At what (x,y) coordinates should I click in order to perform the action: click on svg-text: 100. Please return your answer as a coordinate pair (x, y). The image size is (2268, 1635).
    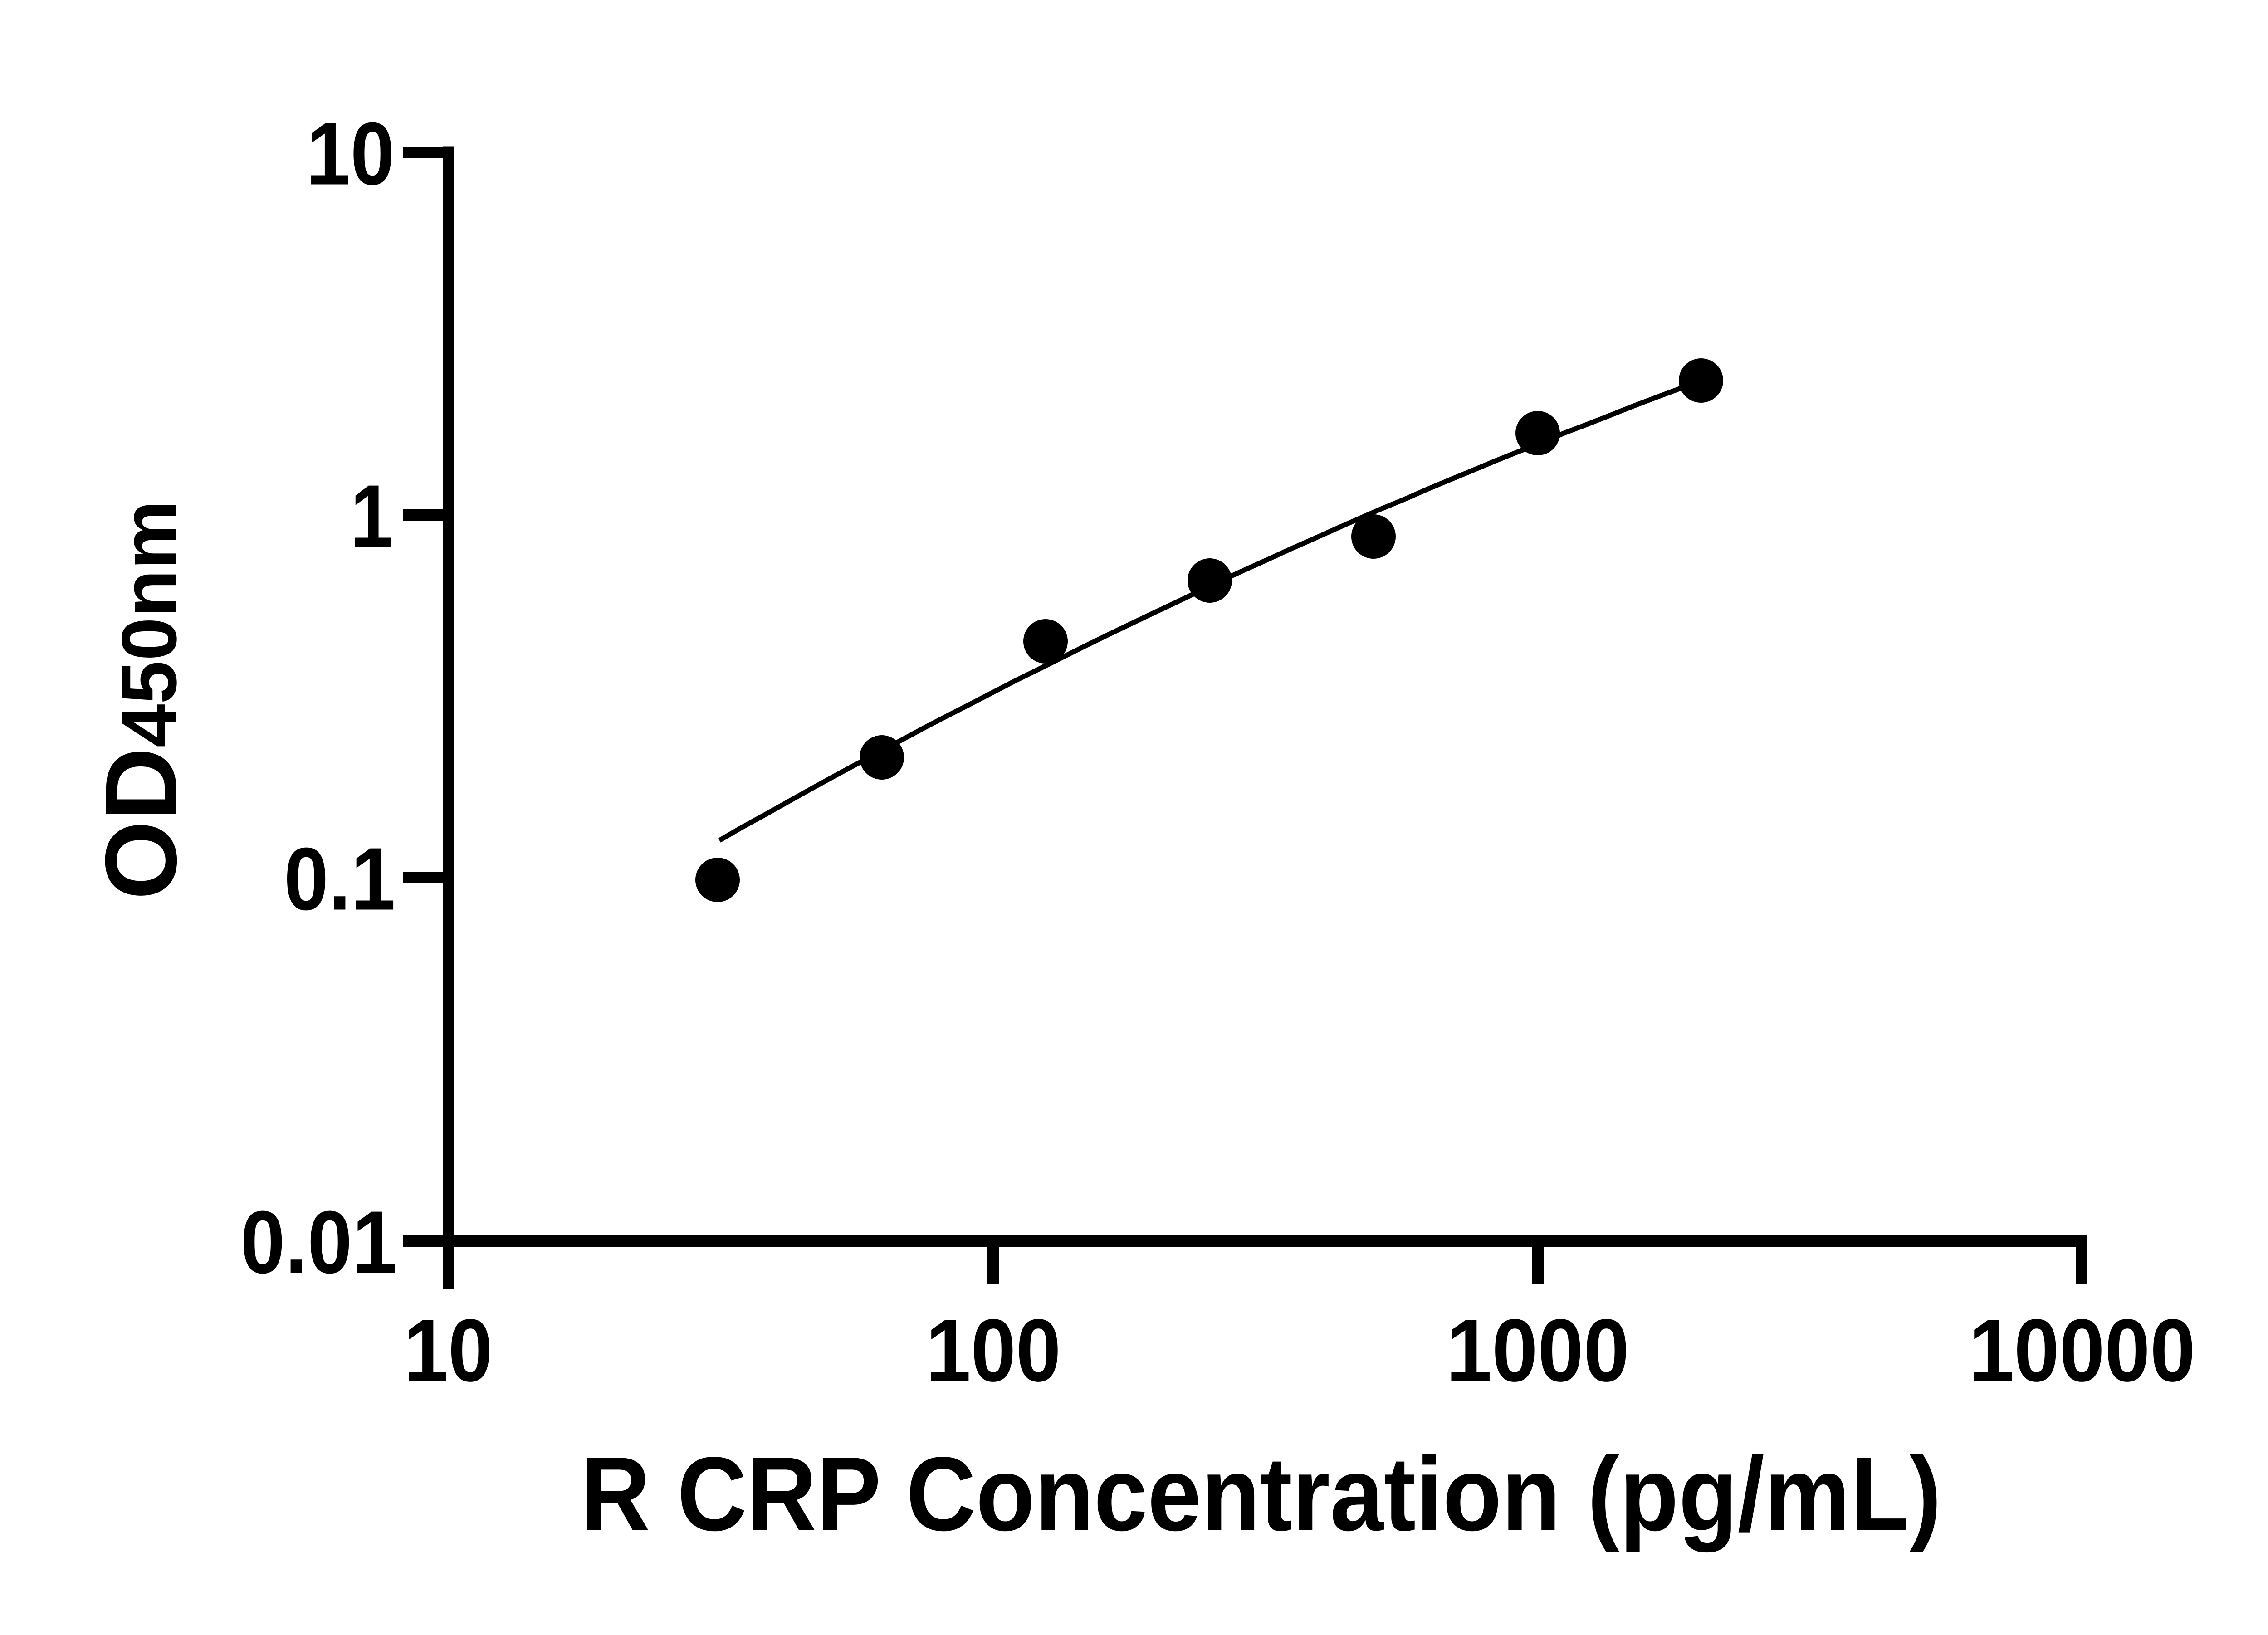
    Looking at the image, I should click on (994, 1351).